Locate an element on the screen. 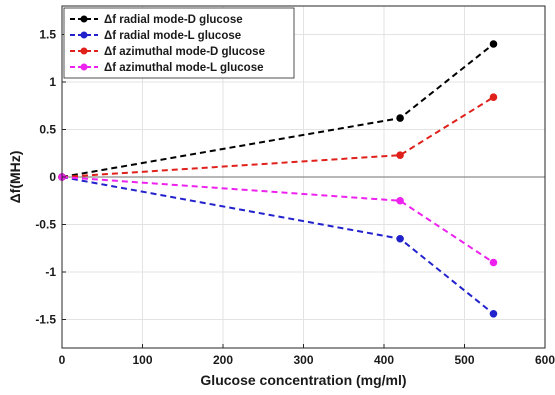 This screenshot has width=555, height=395. x-tick-label: 500 is located at coordinates (464, 360).